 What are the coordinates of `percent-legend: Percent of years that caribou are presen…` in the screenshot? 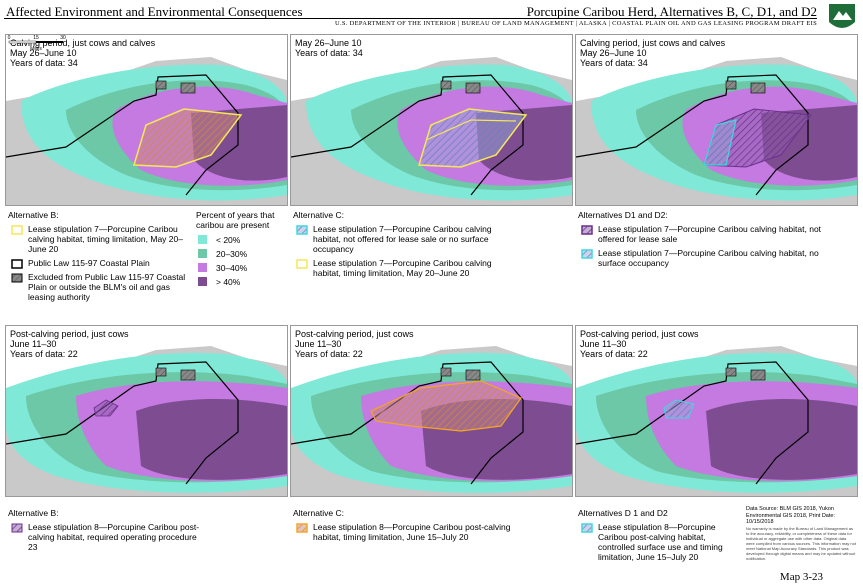 It's located at (241, 249).